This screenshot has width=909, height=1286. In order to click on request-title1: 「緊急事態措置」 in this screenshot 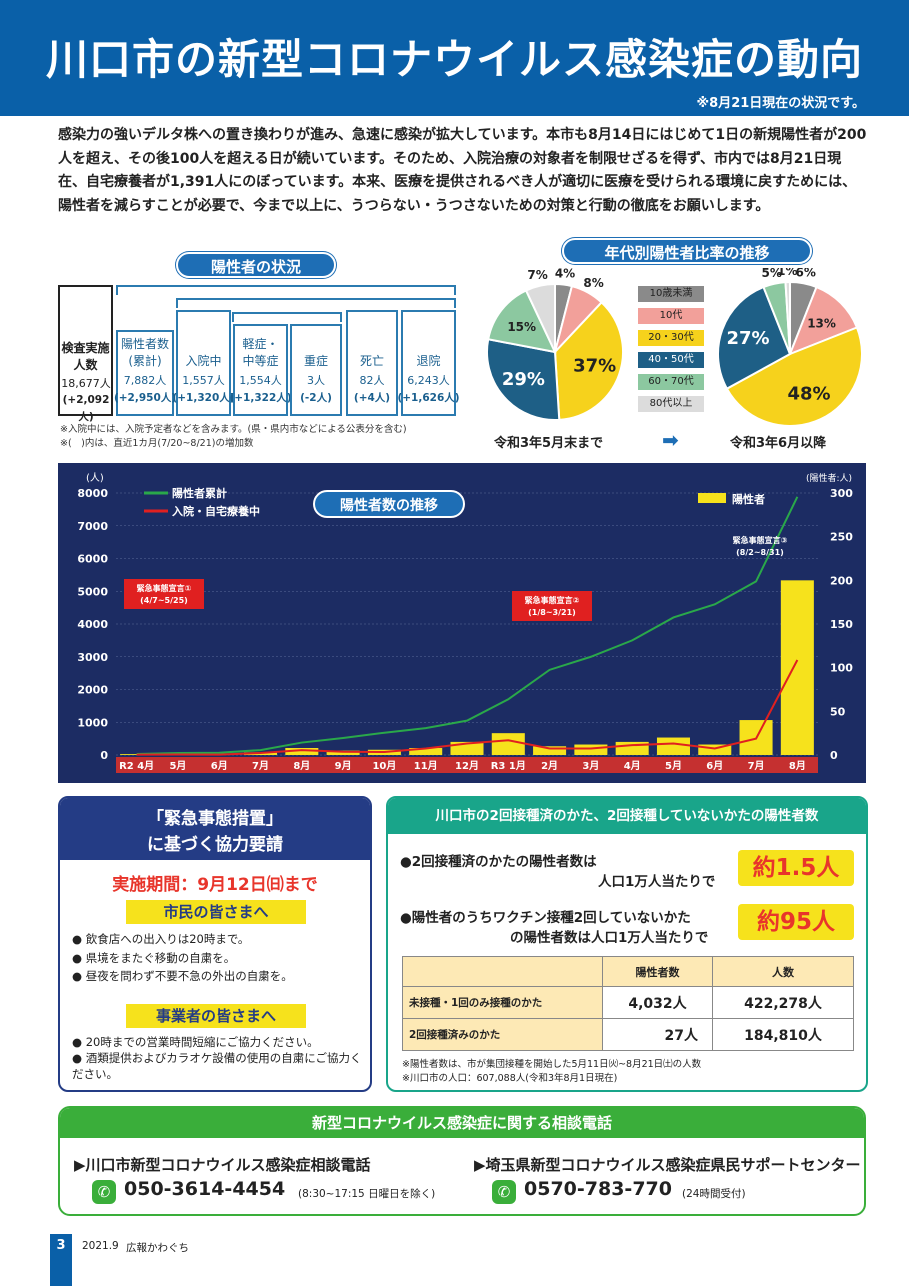, I will do `click(215, 819)`.